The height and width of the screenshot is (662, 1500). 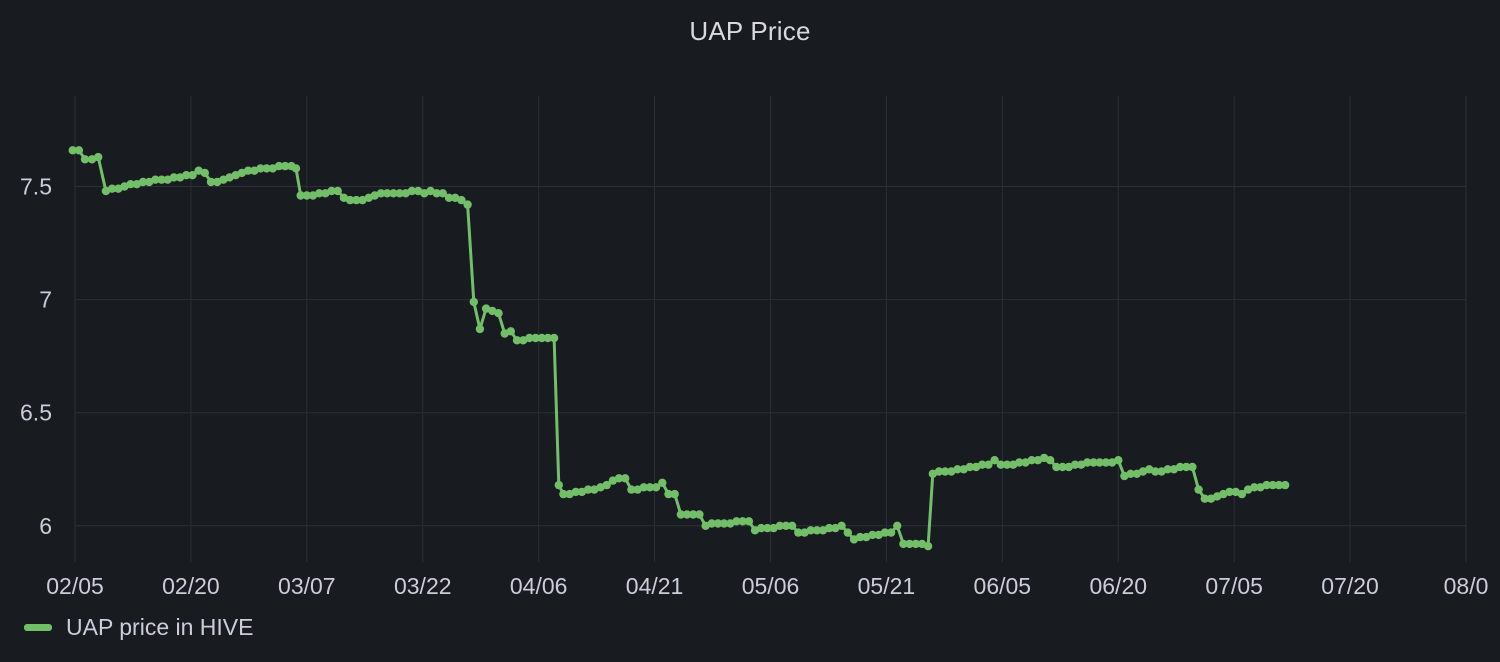 I want to click on legend-item-uap-price: UAP price in HIVE, so click(x=138, y=627).